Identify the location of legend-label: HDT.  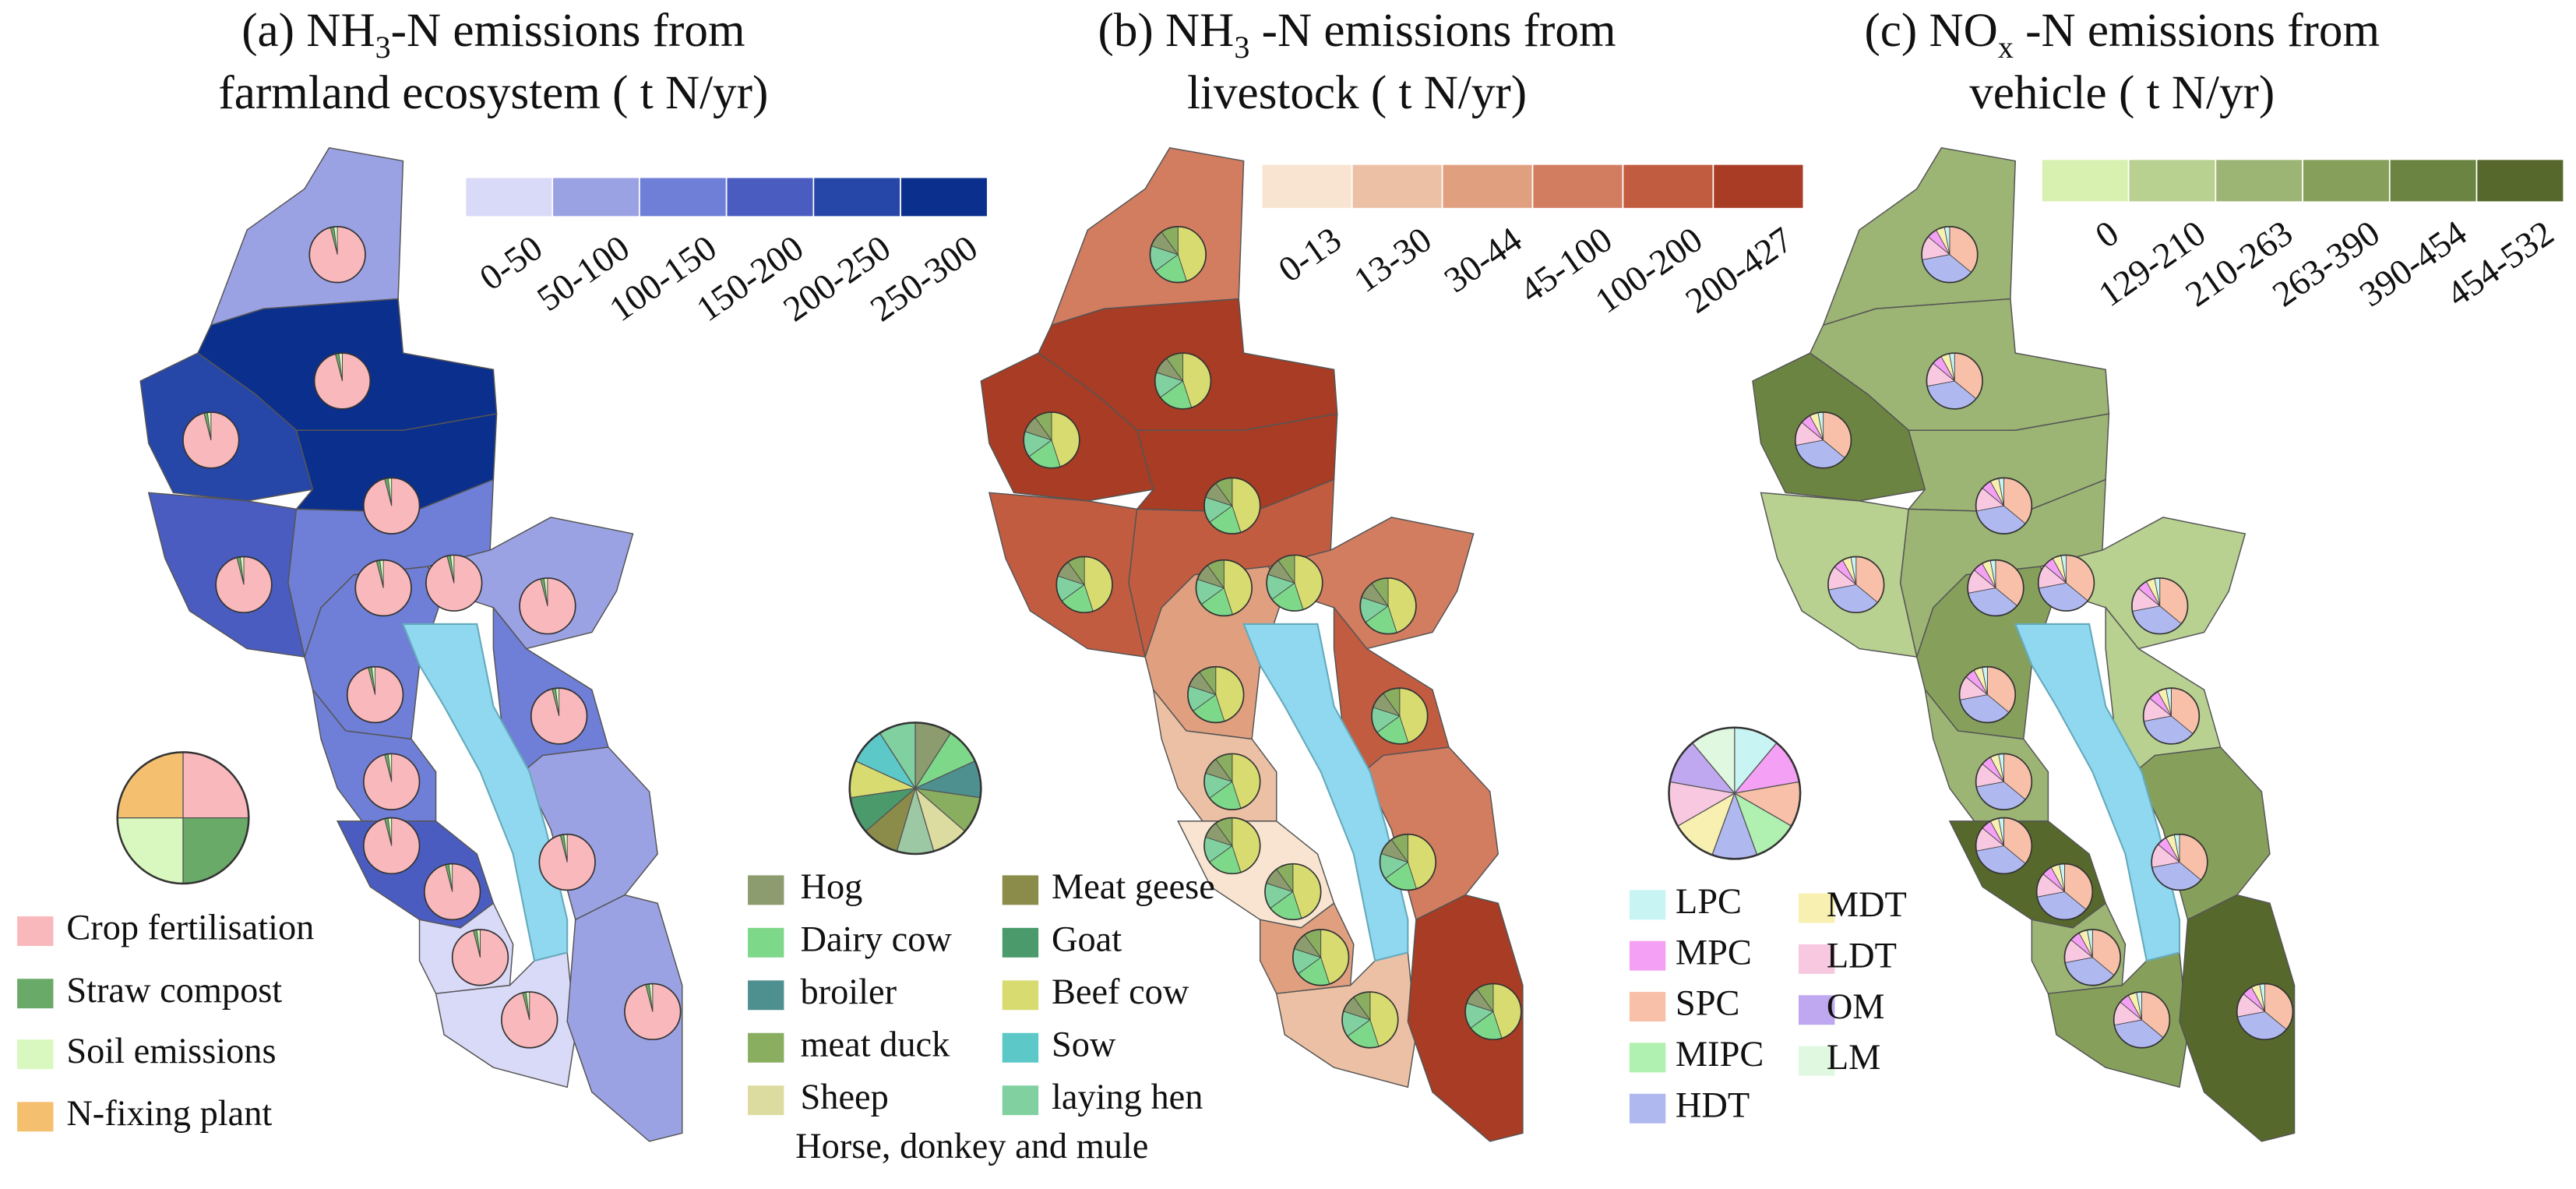
(1713, 1105).